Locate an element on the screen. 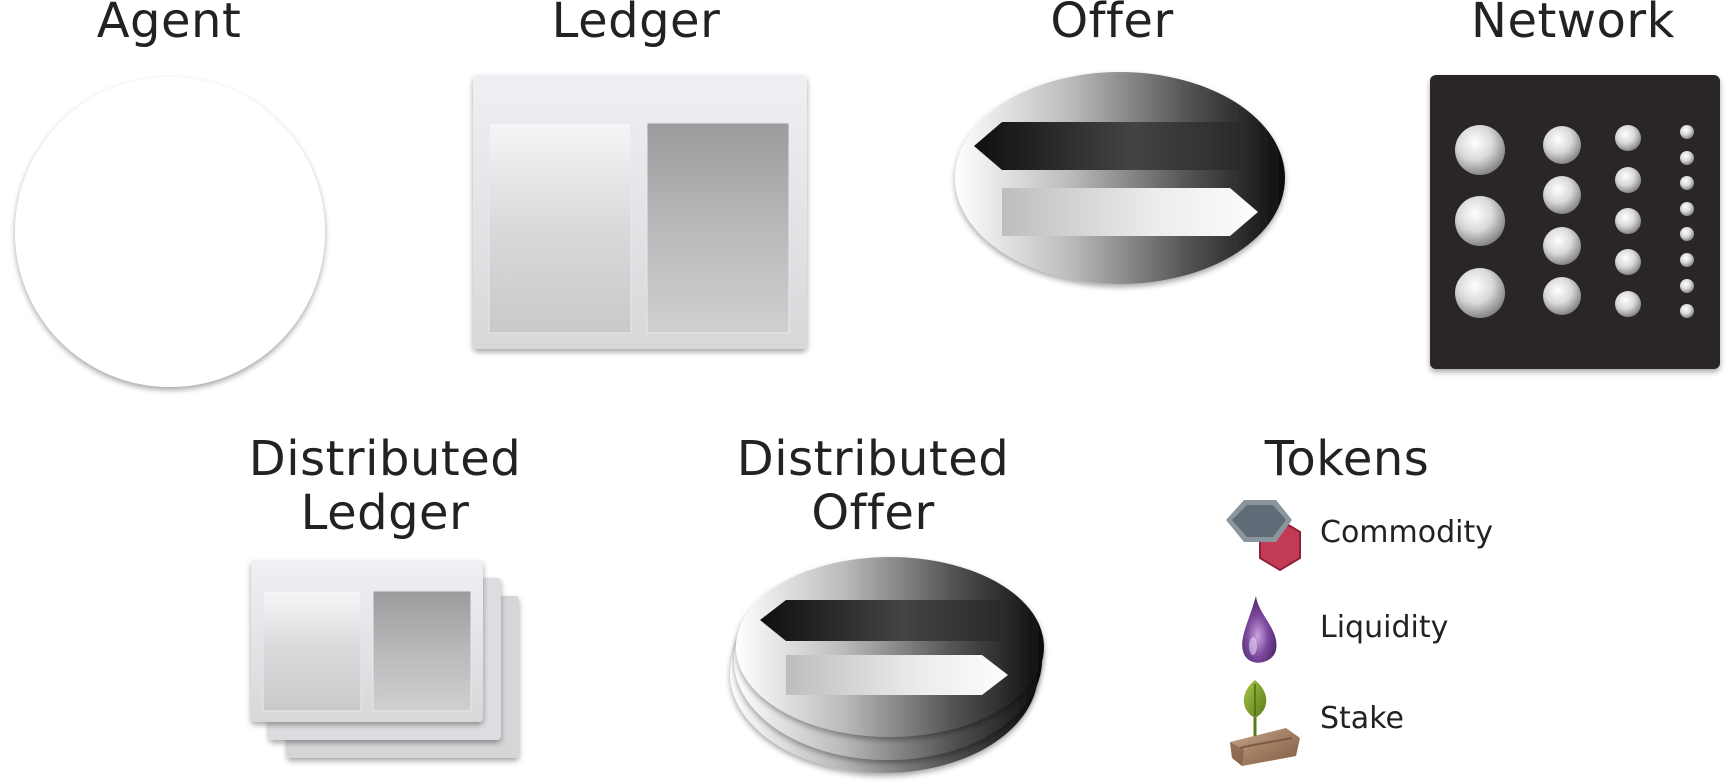 The height and width of the screenshot is (781, 1731). stake-label: Stake is located at coordinates (1362, 718).